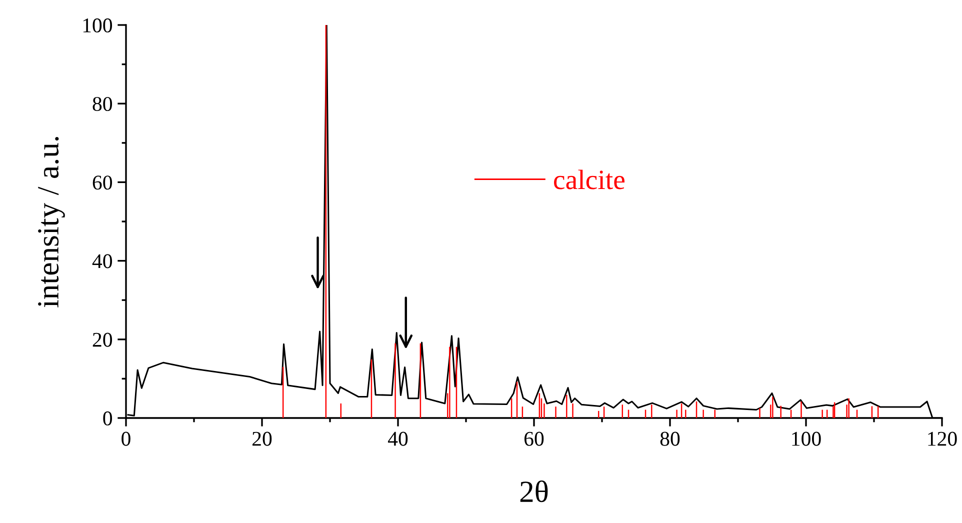 The image size is (962, 523). Describe the element at coordinates (534, 491) in the screenshot. I see `x-axis-title: 2θ` at that location.